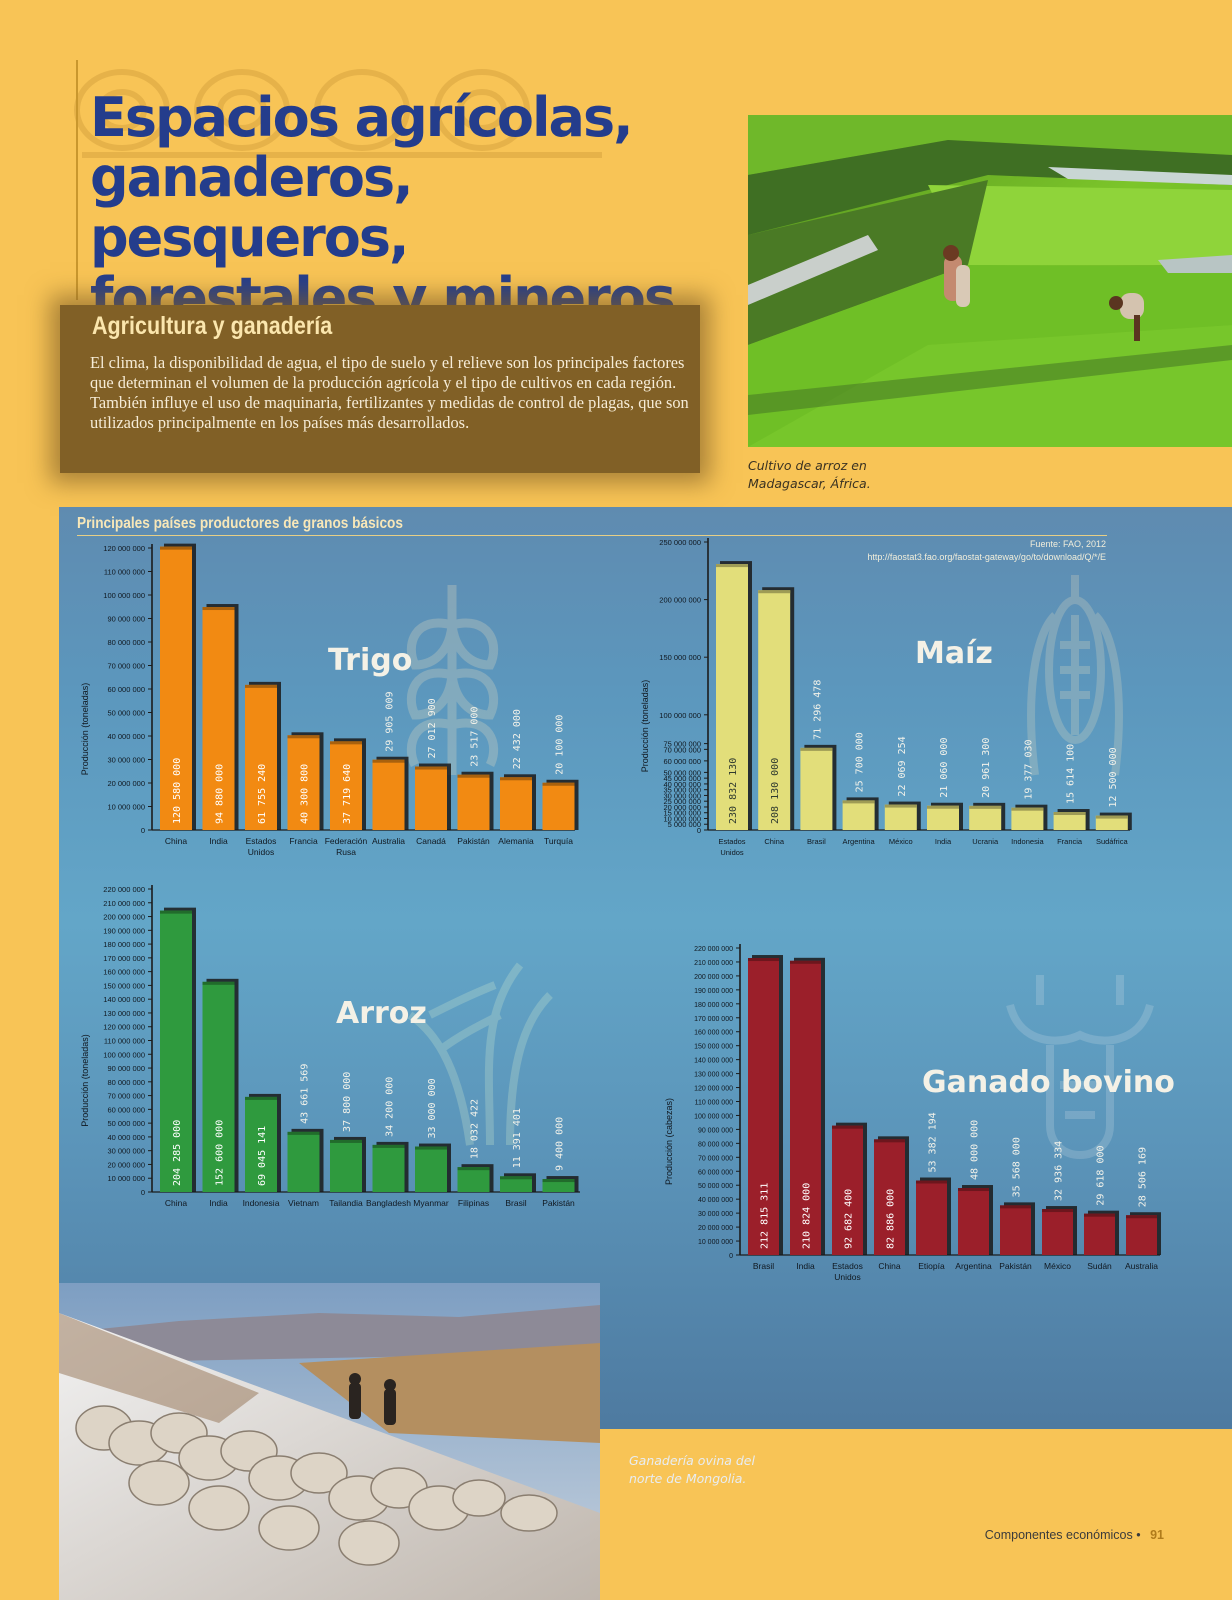 The height and width of the screenshot is (1600, 1232). I want to click on bar-value-label: 43 661 569, so click(305, 1094).